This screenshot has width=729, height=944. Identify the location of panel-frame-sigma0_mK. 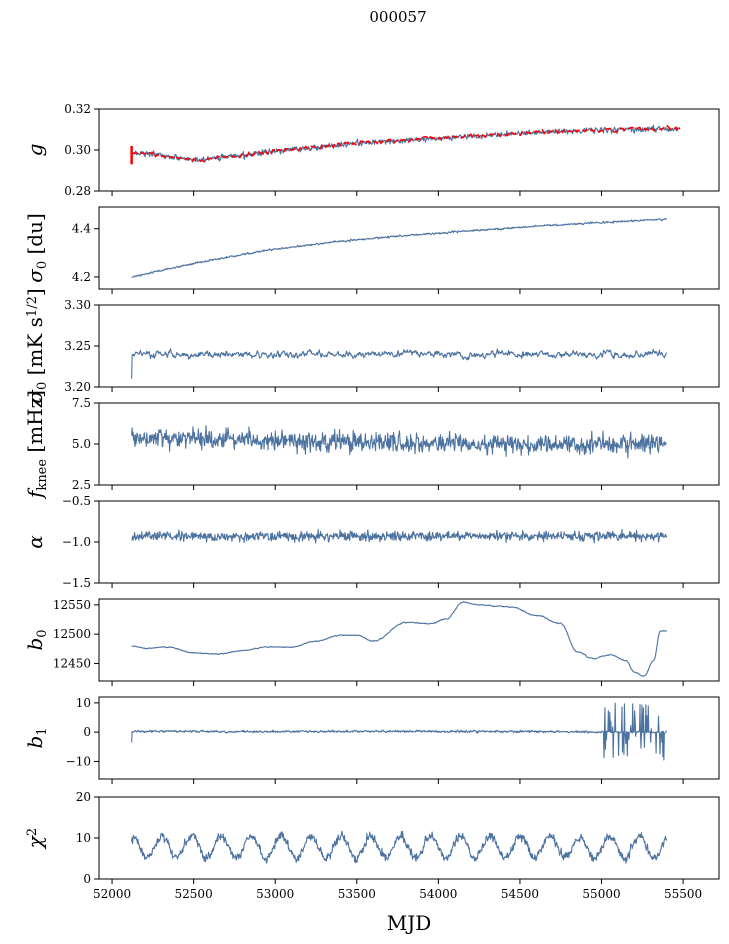
(409, 346).